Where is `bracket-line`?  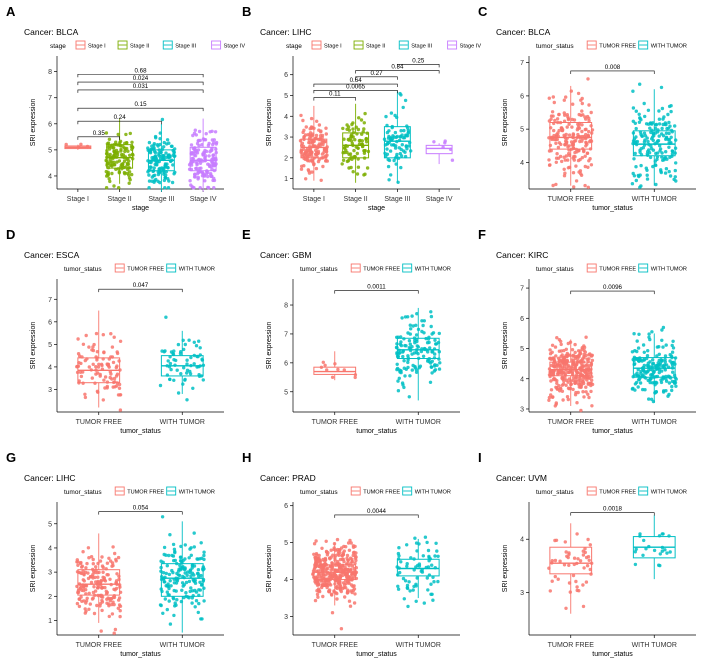
bracket-line is located at coordinates (355, 91).